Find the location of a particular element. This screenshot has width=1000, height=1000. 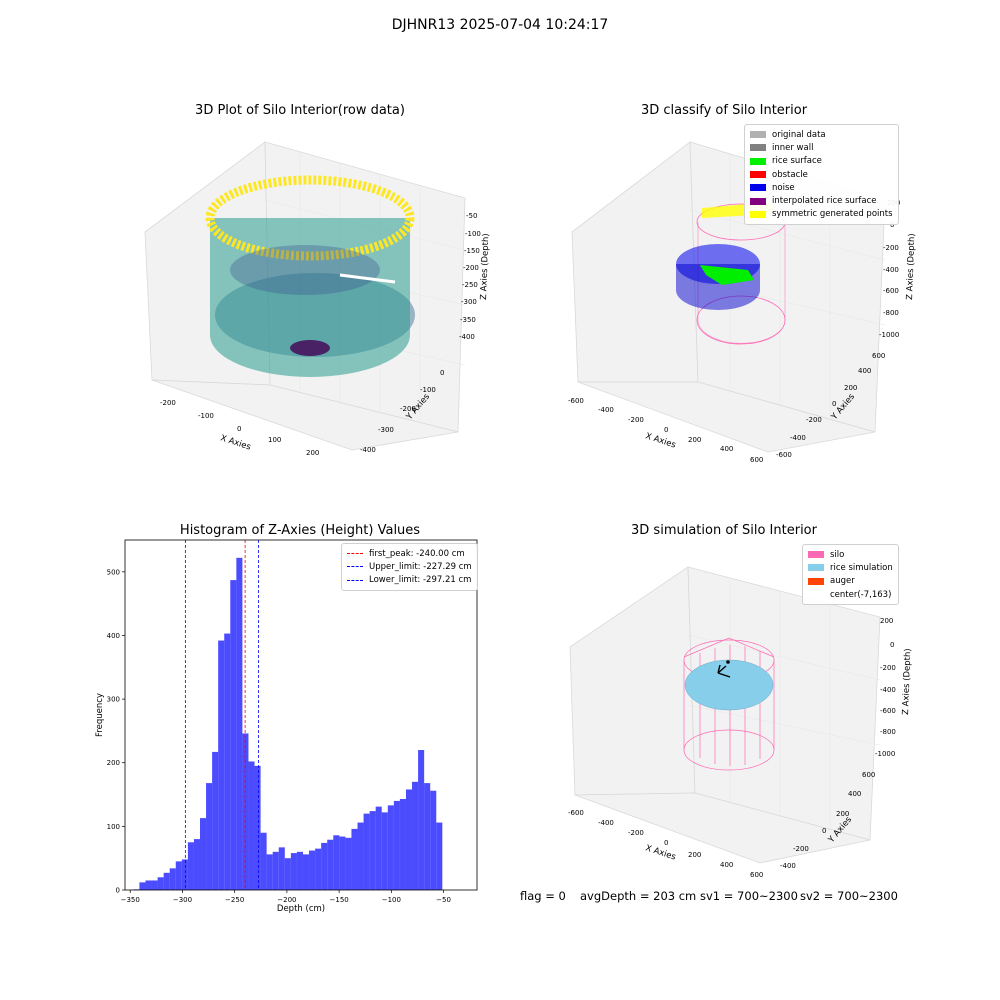

legend-item: auger is located at coordinates (850, 581).